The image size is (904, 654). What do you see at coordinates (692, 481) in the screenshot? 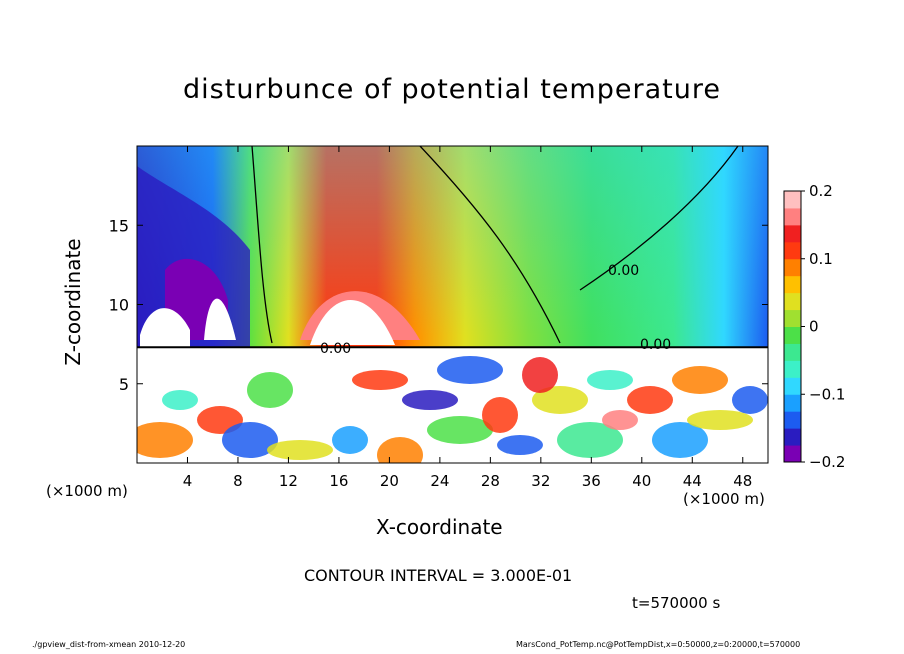
I see `x-tick-label: 44` at bounding box center [692, 481].